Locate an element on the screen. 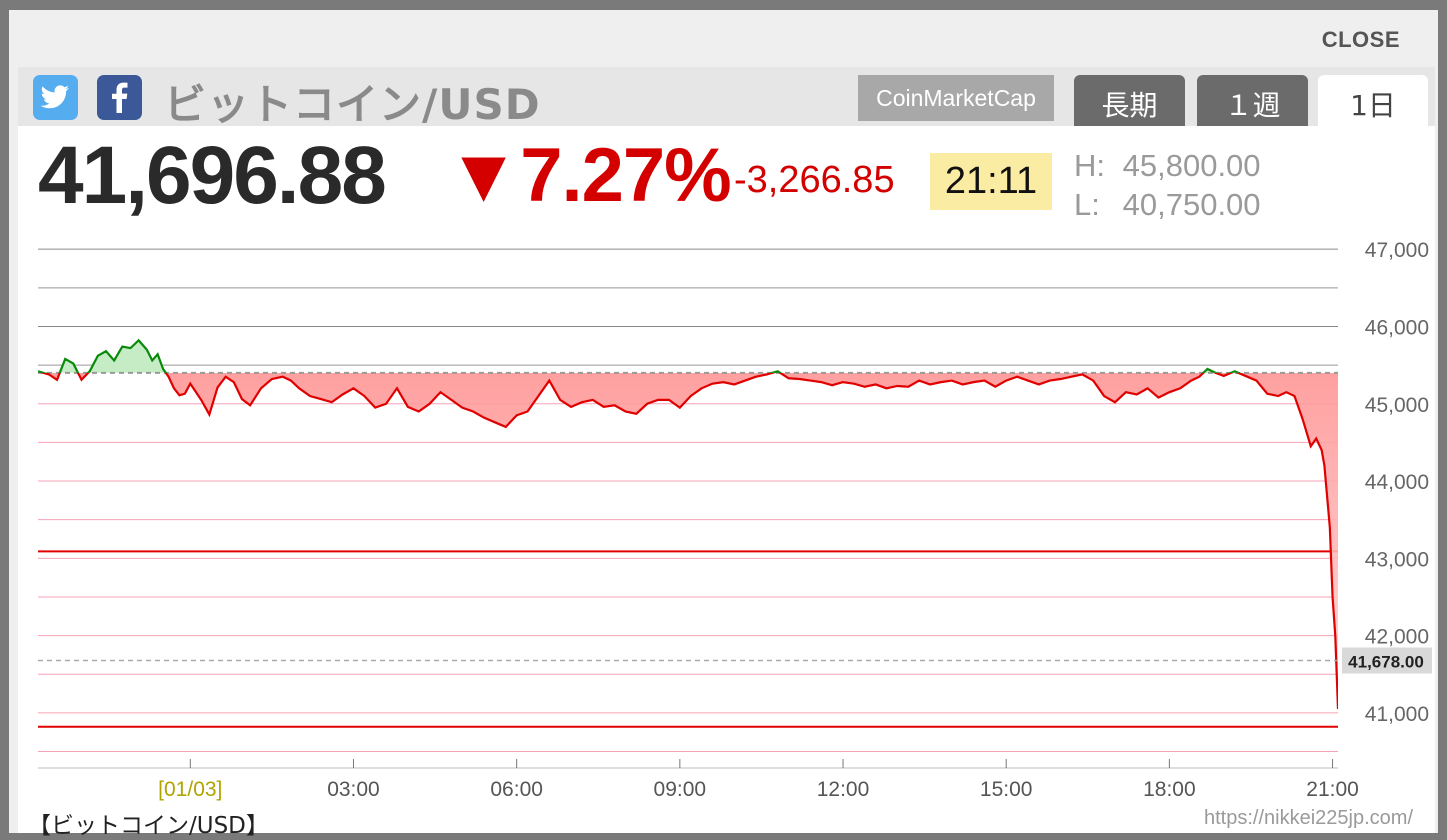  y-tick-label: 44,000 is located at coordinates (1397, 482).